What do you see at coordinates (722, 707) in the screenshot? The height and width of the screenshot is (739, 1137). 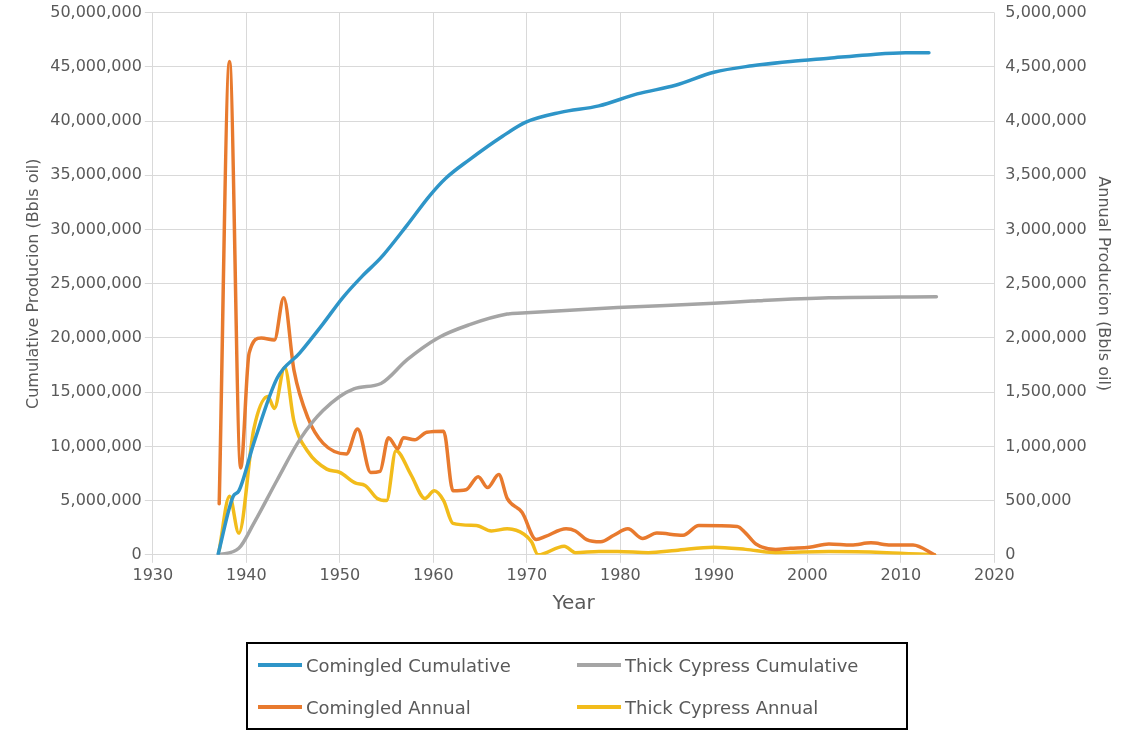 I see `legend-label: Thick Cypress Annual` at bounding box center [722, 707].